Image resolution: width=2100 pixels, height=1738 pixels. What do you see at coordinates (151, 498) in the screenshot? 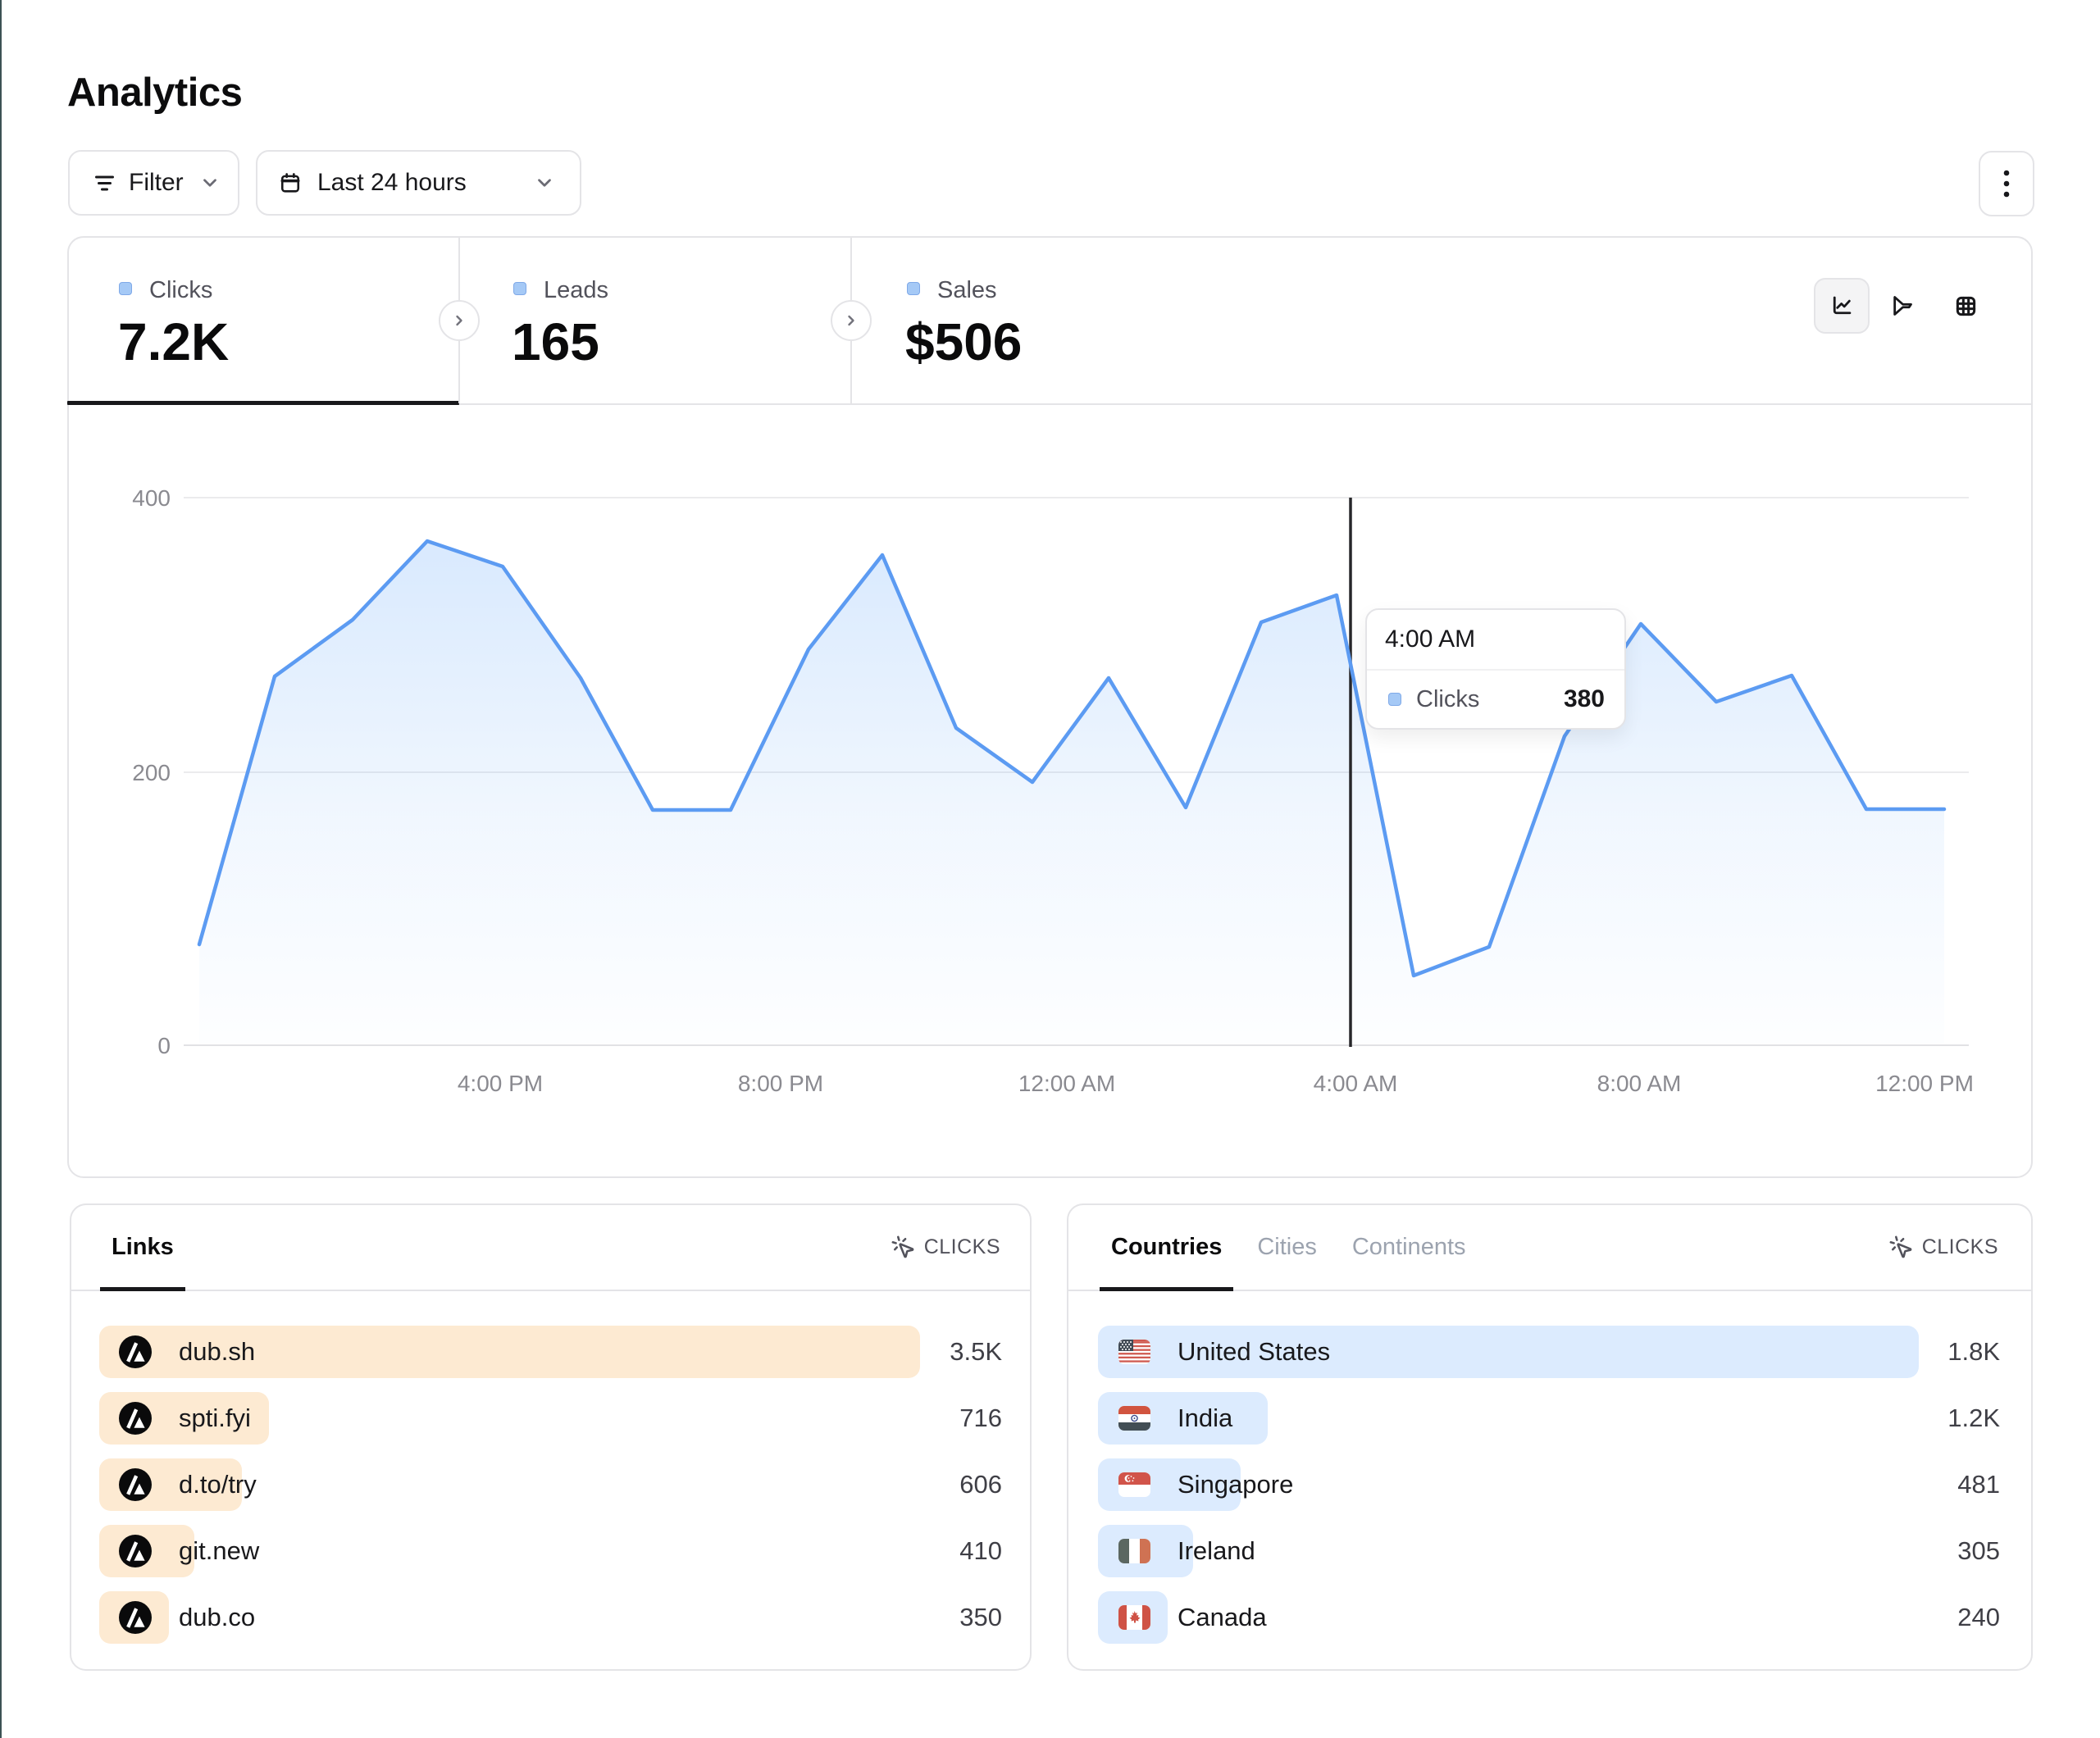
I see `svg-text: 400` at bounding box center [151, 498].